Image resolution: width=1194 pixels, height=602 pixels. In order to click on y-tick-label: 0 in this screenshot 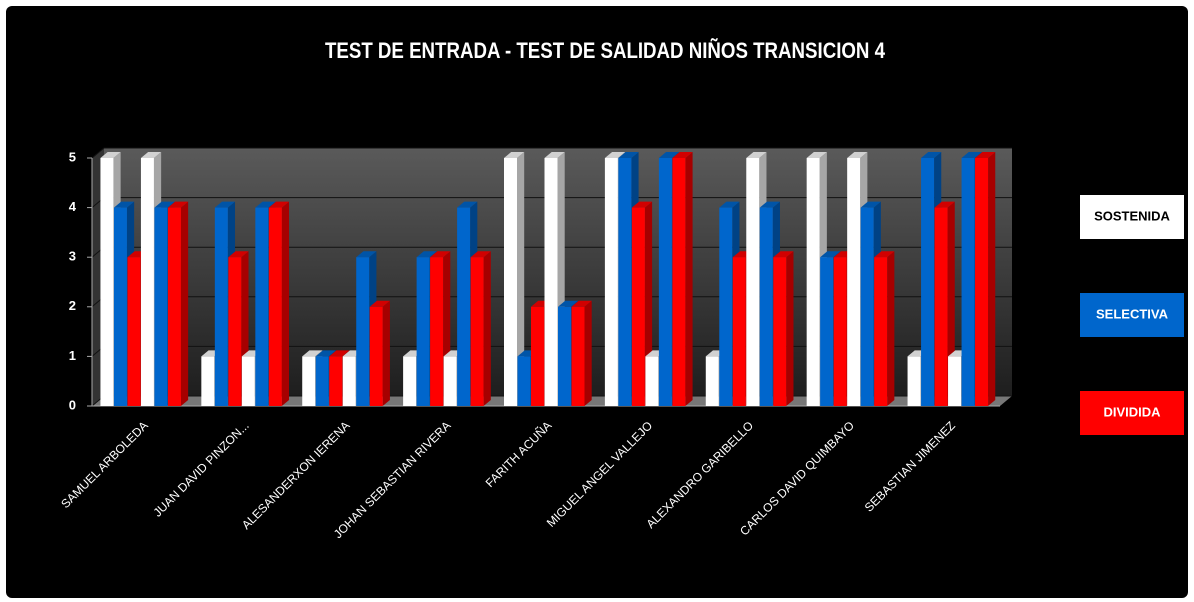, I will do `click(72, 404)`.